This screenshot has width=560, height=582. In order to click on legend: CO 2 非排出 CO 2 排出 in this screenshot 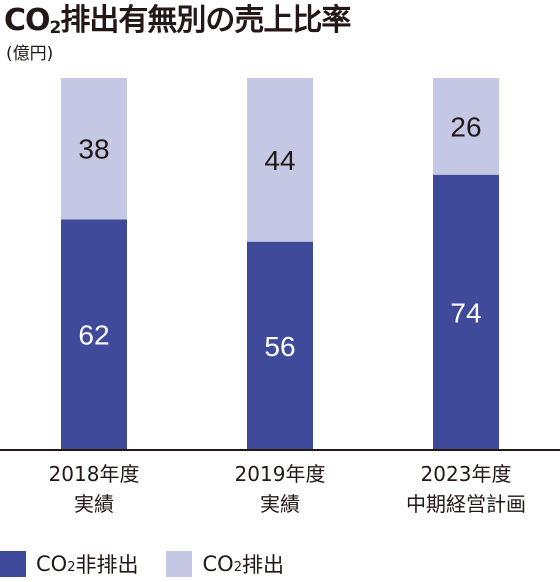, I will do `click(156, 564)`.